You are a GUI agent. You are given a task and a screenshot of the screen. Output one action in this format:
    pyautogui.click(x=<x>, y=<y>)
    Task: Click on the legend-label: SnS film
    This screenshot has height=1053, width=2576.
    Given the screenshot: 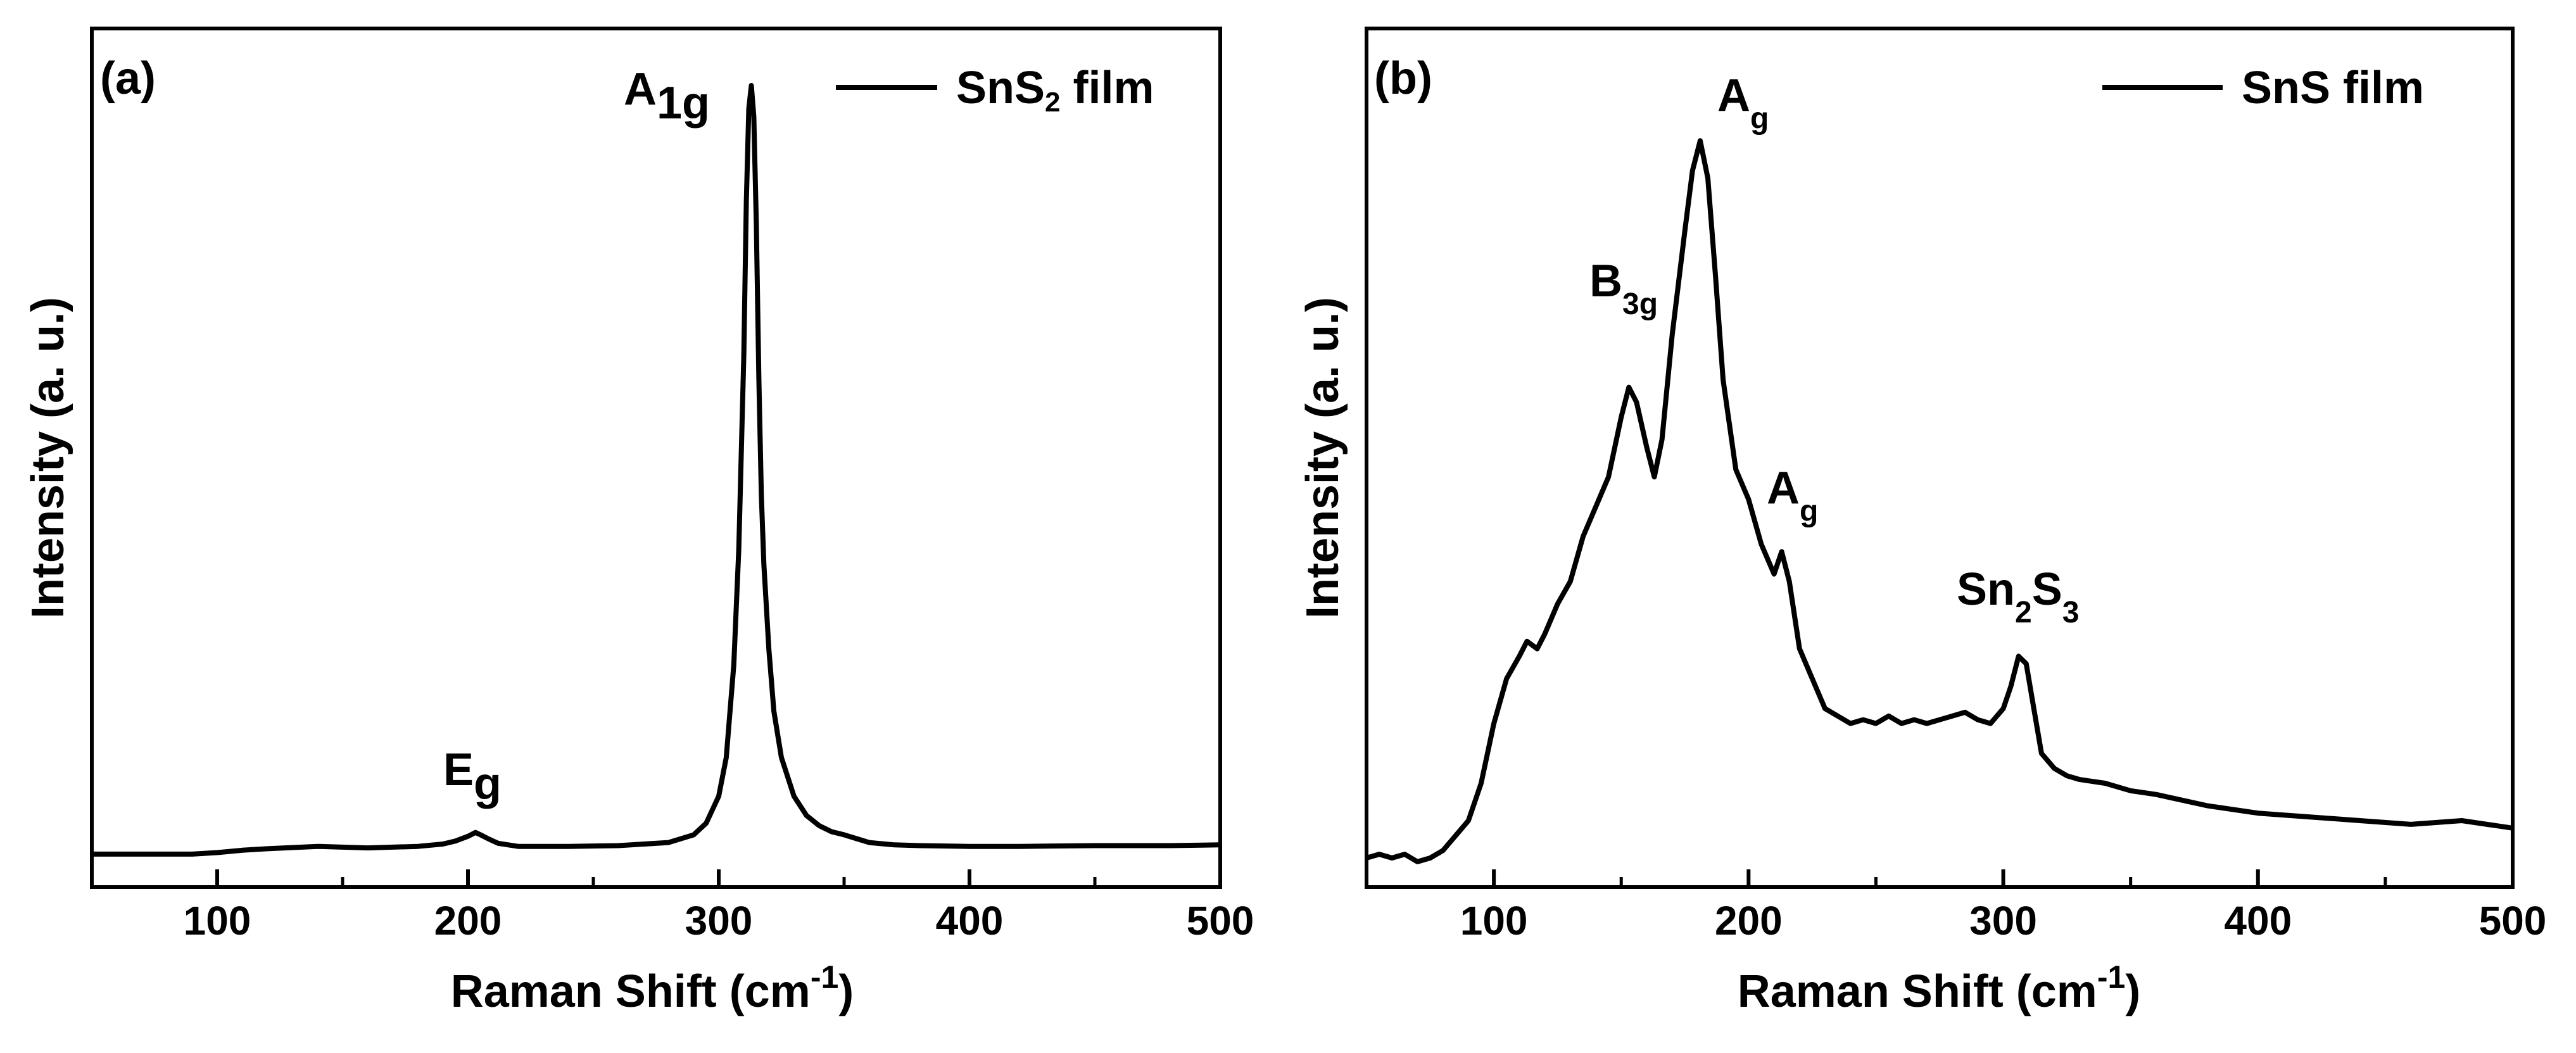 What is the action you would take?
    pyautogui.click(x=2333, y=88)
    